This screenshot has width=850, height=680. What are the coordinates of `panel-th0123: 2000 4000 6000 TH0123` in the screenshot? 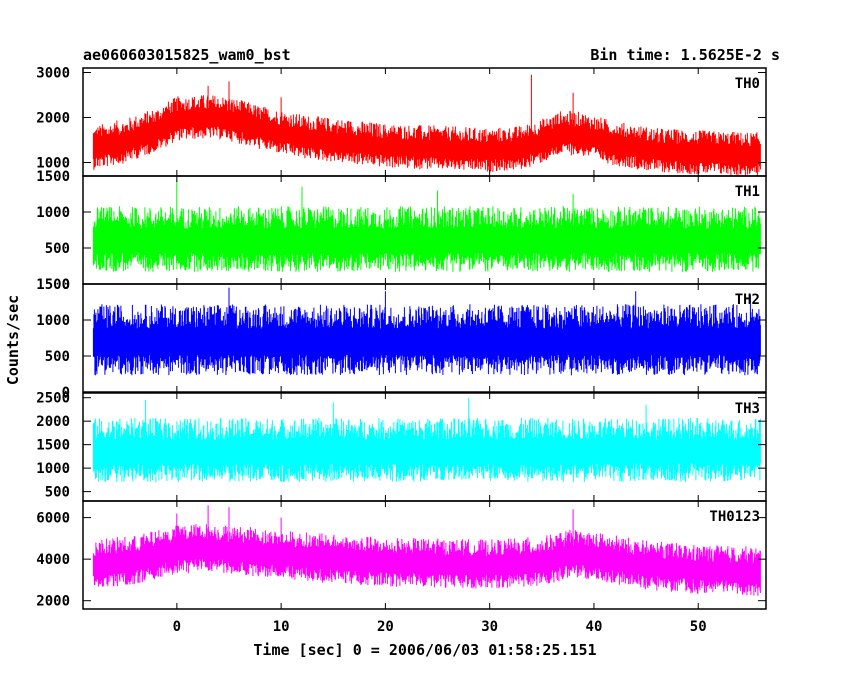 It's located at (401, 555).